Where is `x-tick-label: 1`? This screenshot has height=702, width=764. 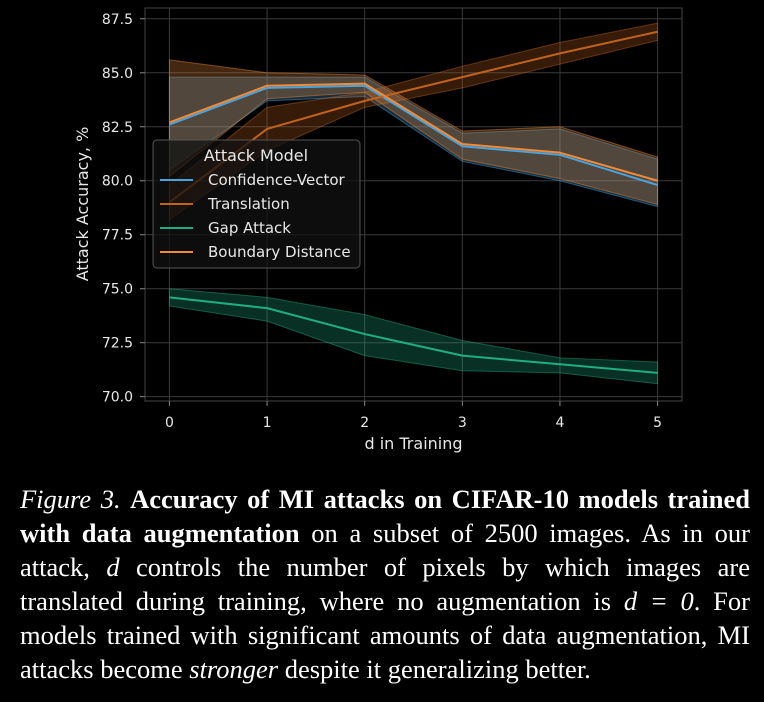 x-tick-label: 1 is located at coordinates (267, 423).